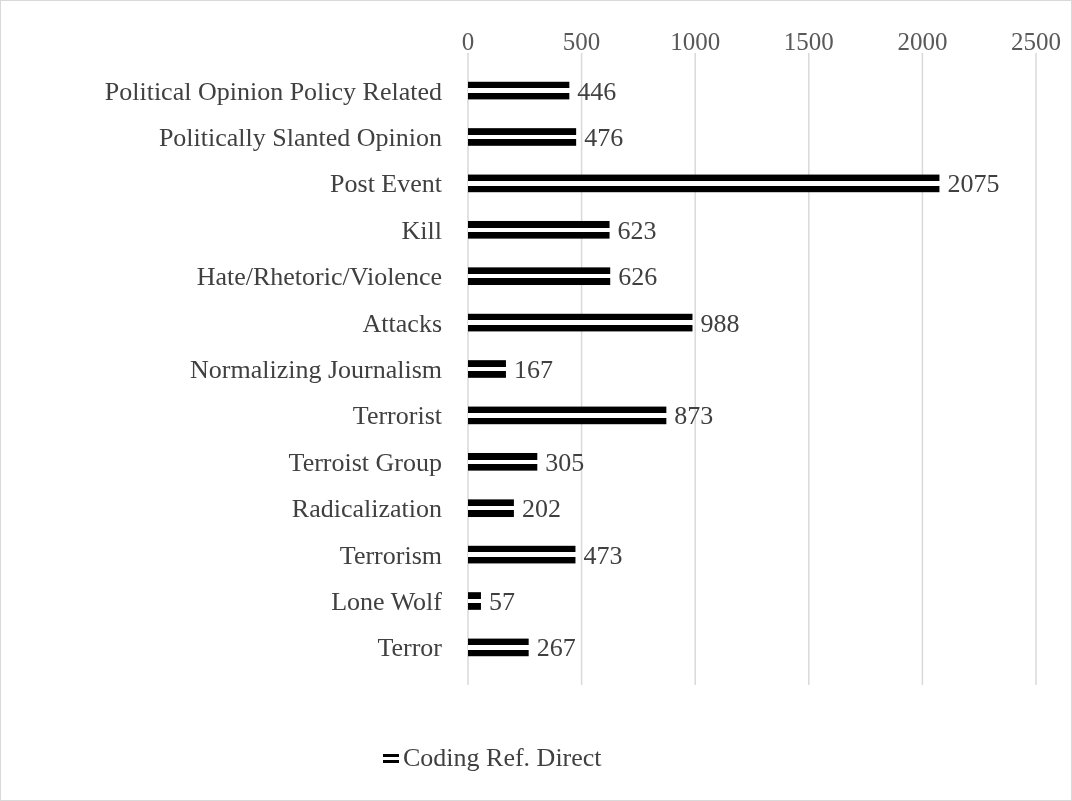 This screenshot has height=801, width=1072. Describe the element at coordinates (922, 41) in the screenshot. I see `x-tick-label: 2000` at that location.